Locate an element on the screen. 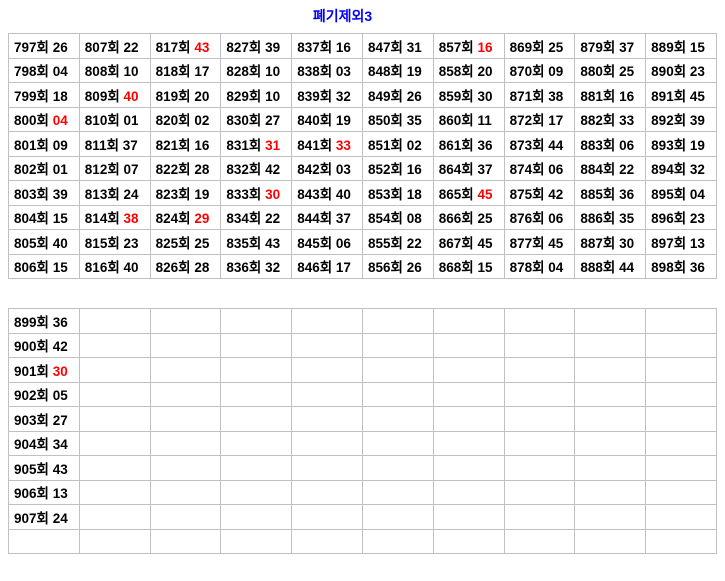  draw-value: 42 is located at coordinates (556, 194).